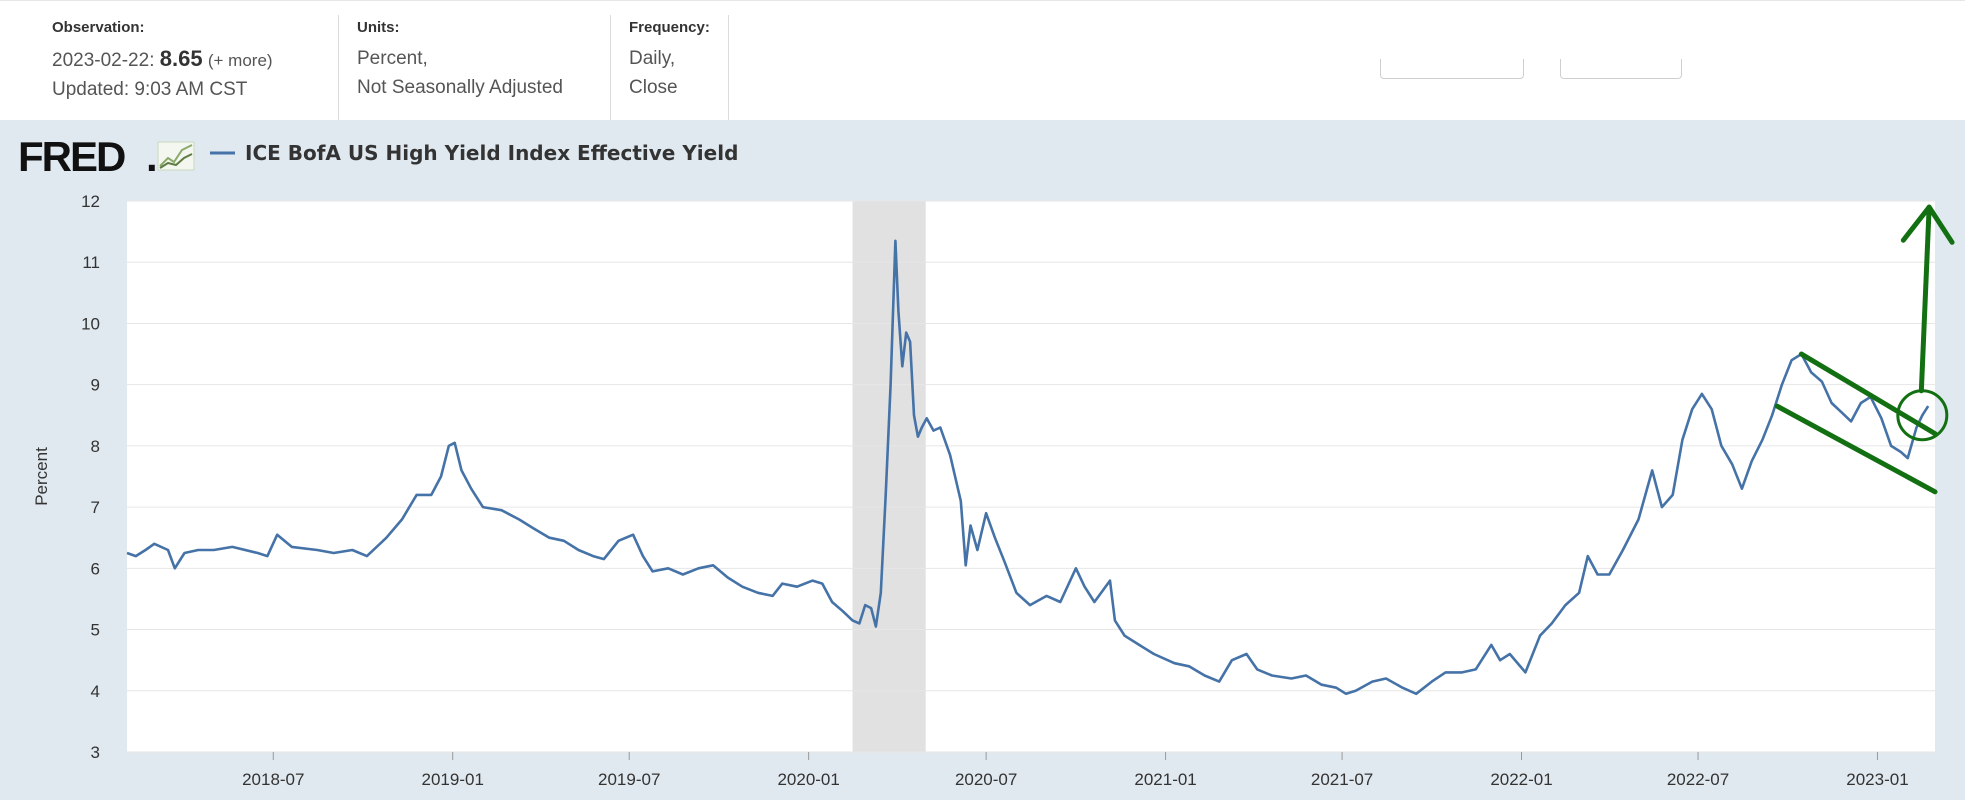  Describe the element at coordinates (378, 27) in the screenshot. I see `units-label: Units:` at that location.